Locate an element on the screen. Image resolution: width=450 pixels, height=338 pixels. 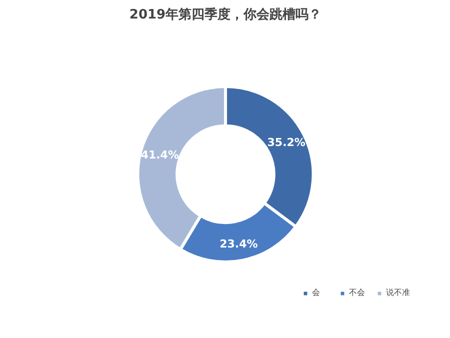
data-label: 35.2% is located at coordinates (286, 142).